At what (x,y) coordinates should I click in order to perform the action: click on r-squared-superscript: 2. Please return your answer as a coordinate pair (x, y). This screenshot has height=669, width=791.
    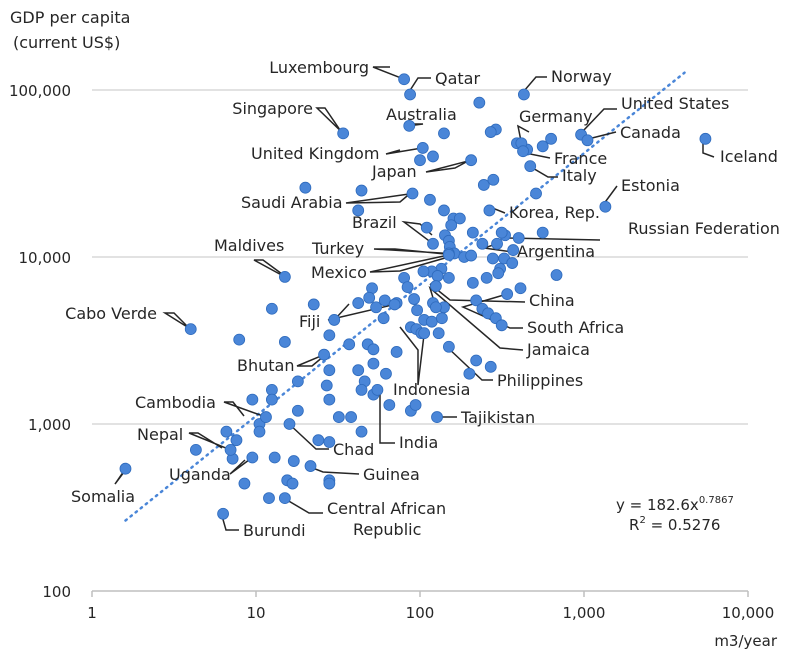
    Looking at the image, I should click on (642, 520).